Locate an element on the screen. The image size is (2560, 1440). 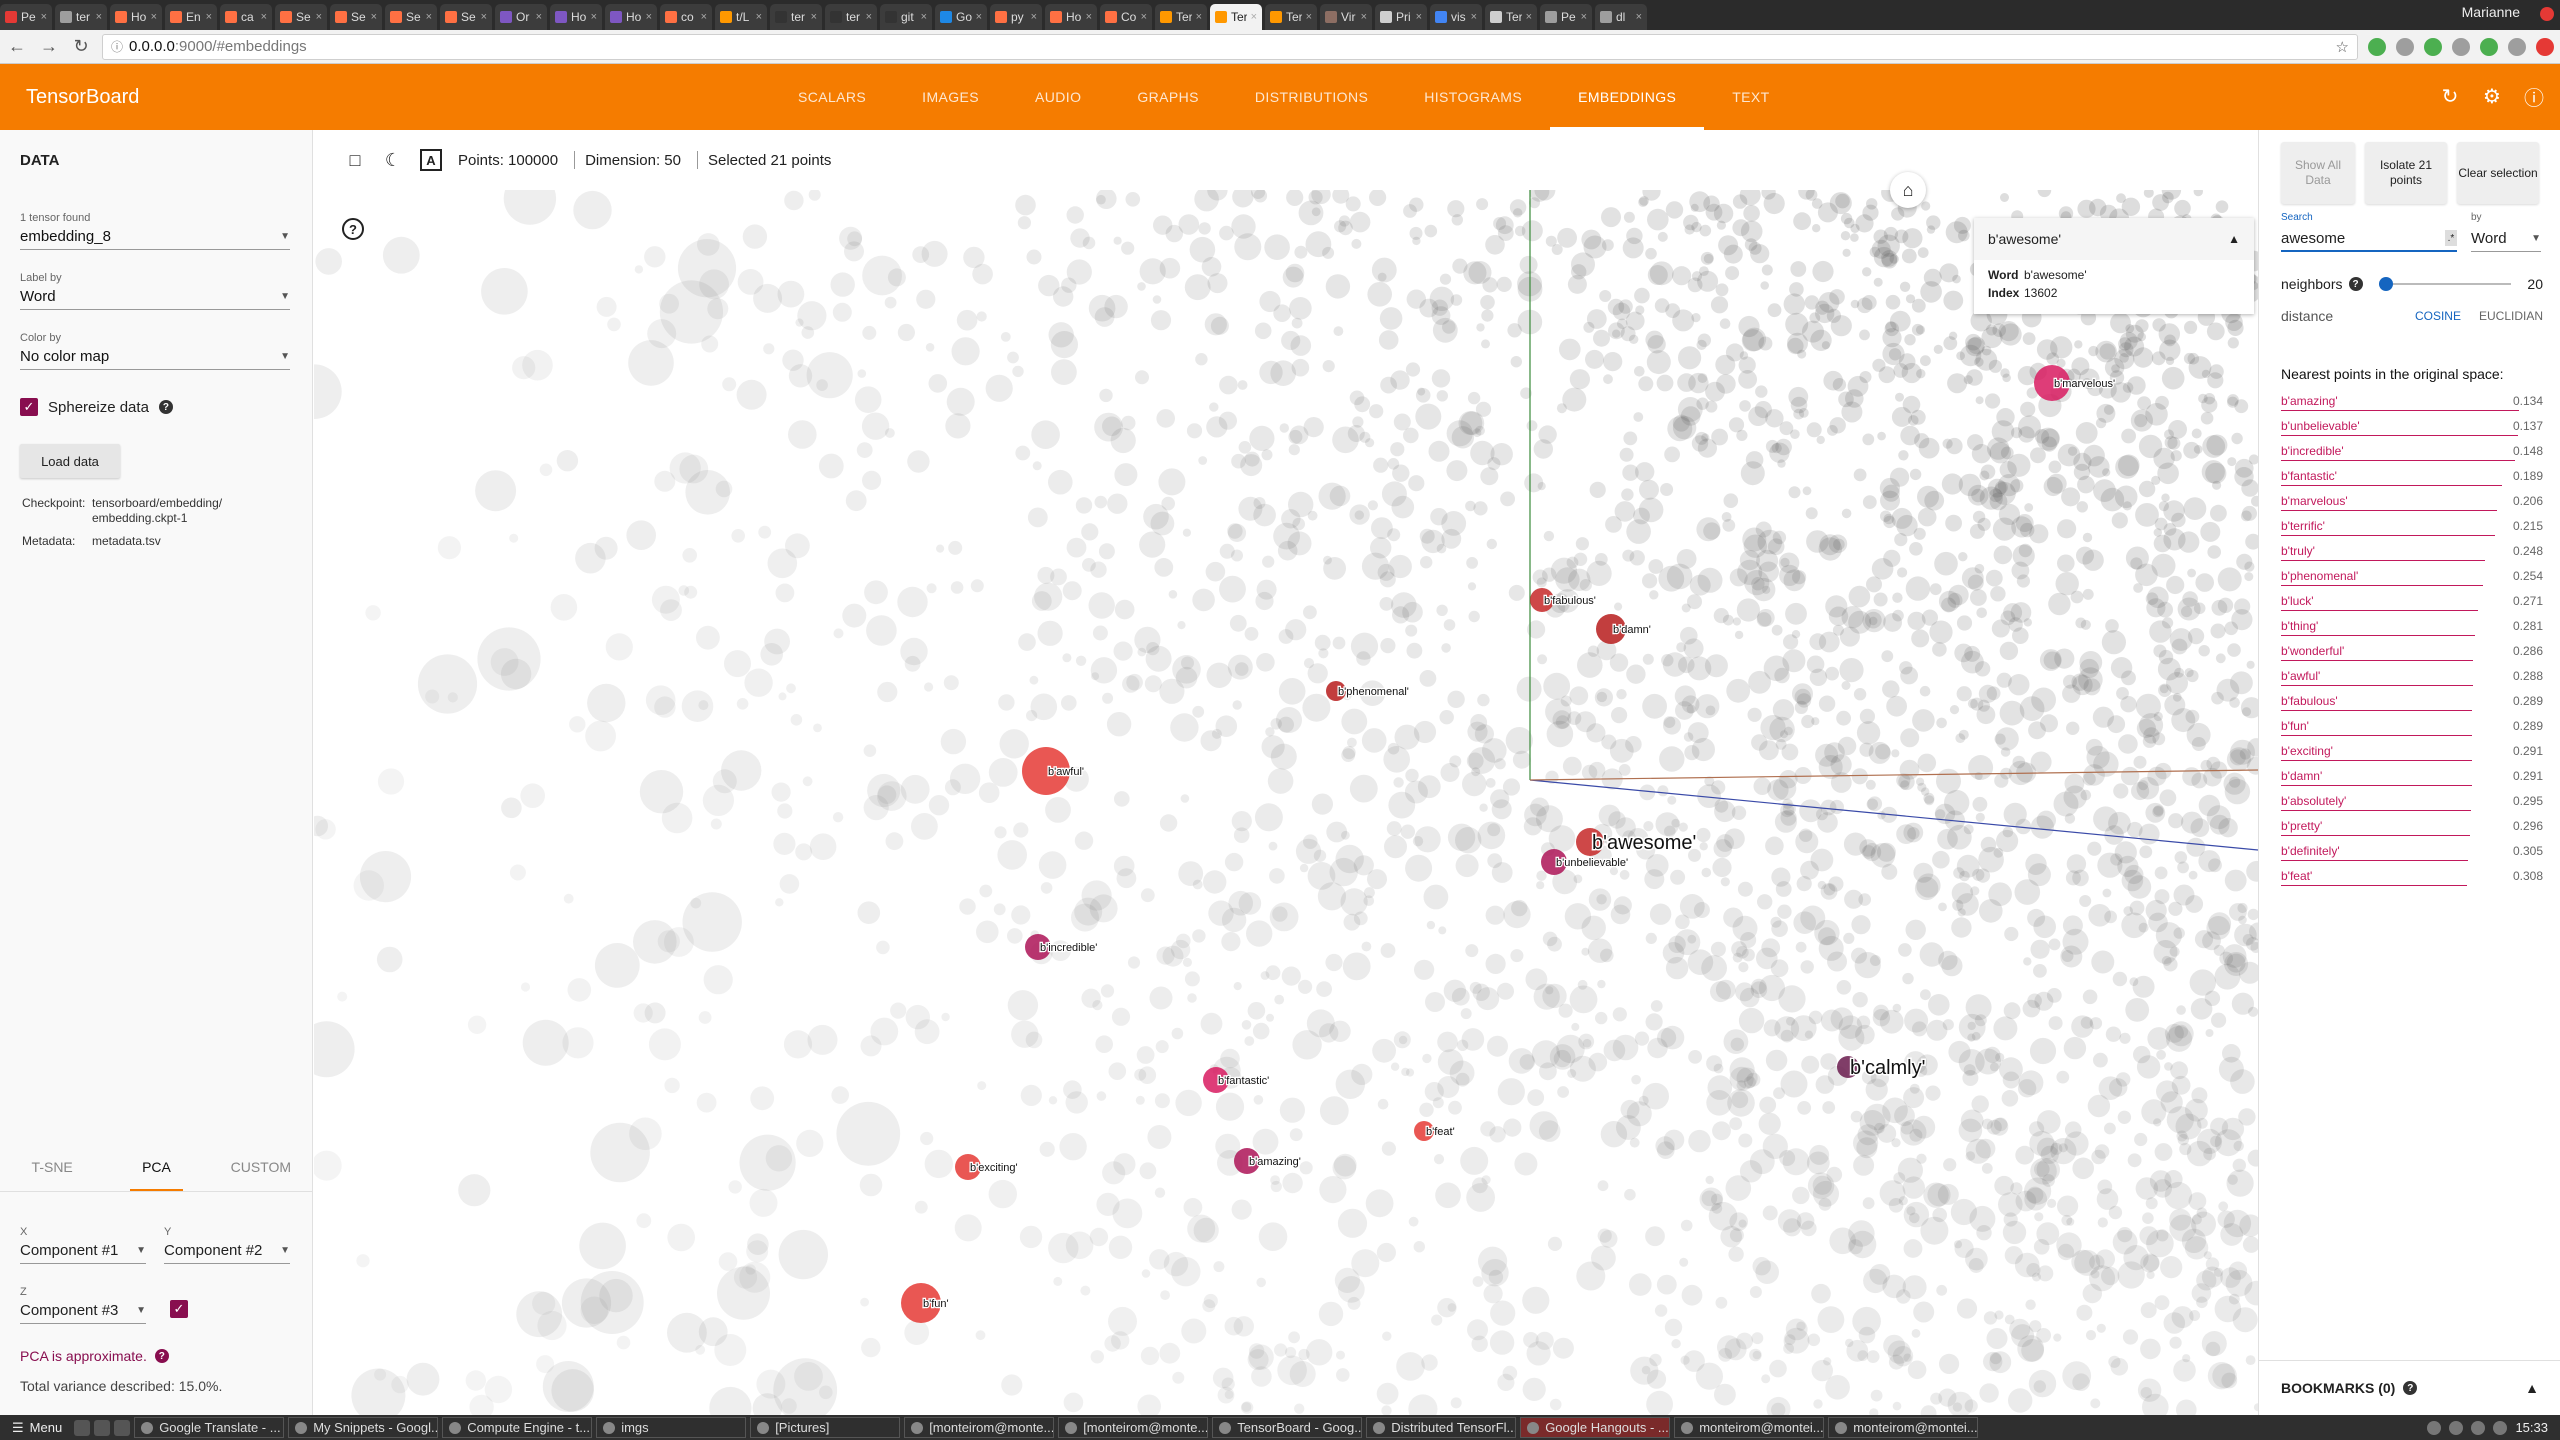
nearest-item: b'terrific' 0.215 is located at coordinates (2412, 525).